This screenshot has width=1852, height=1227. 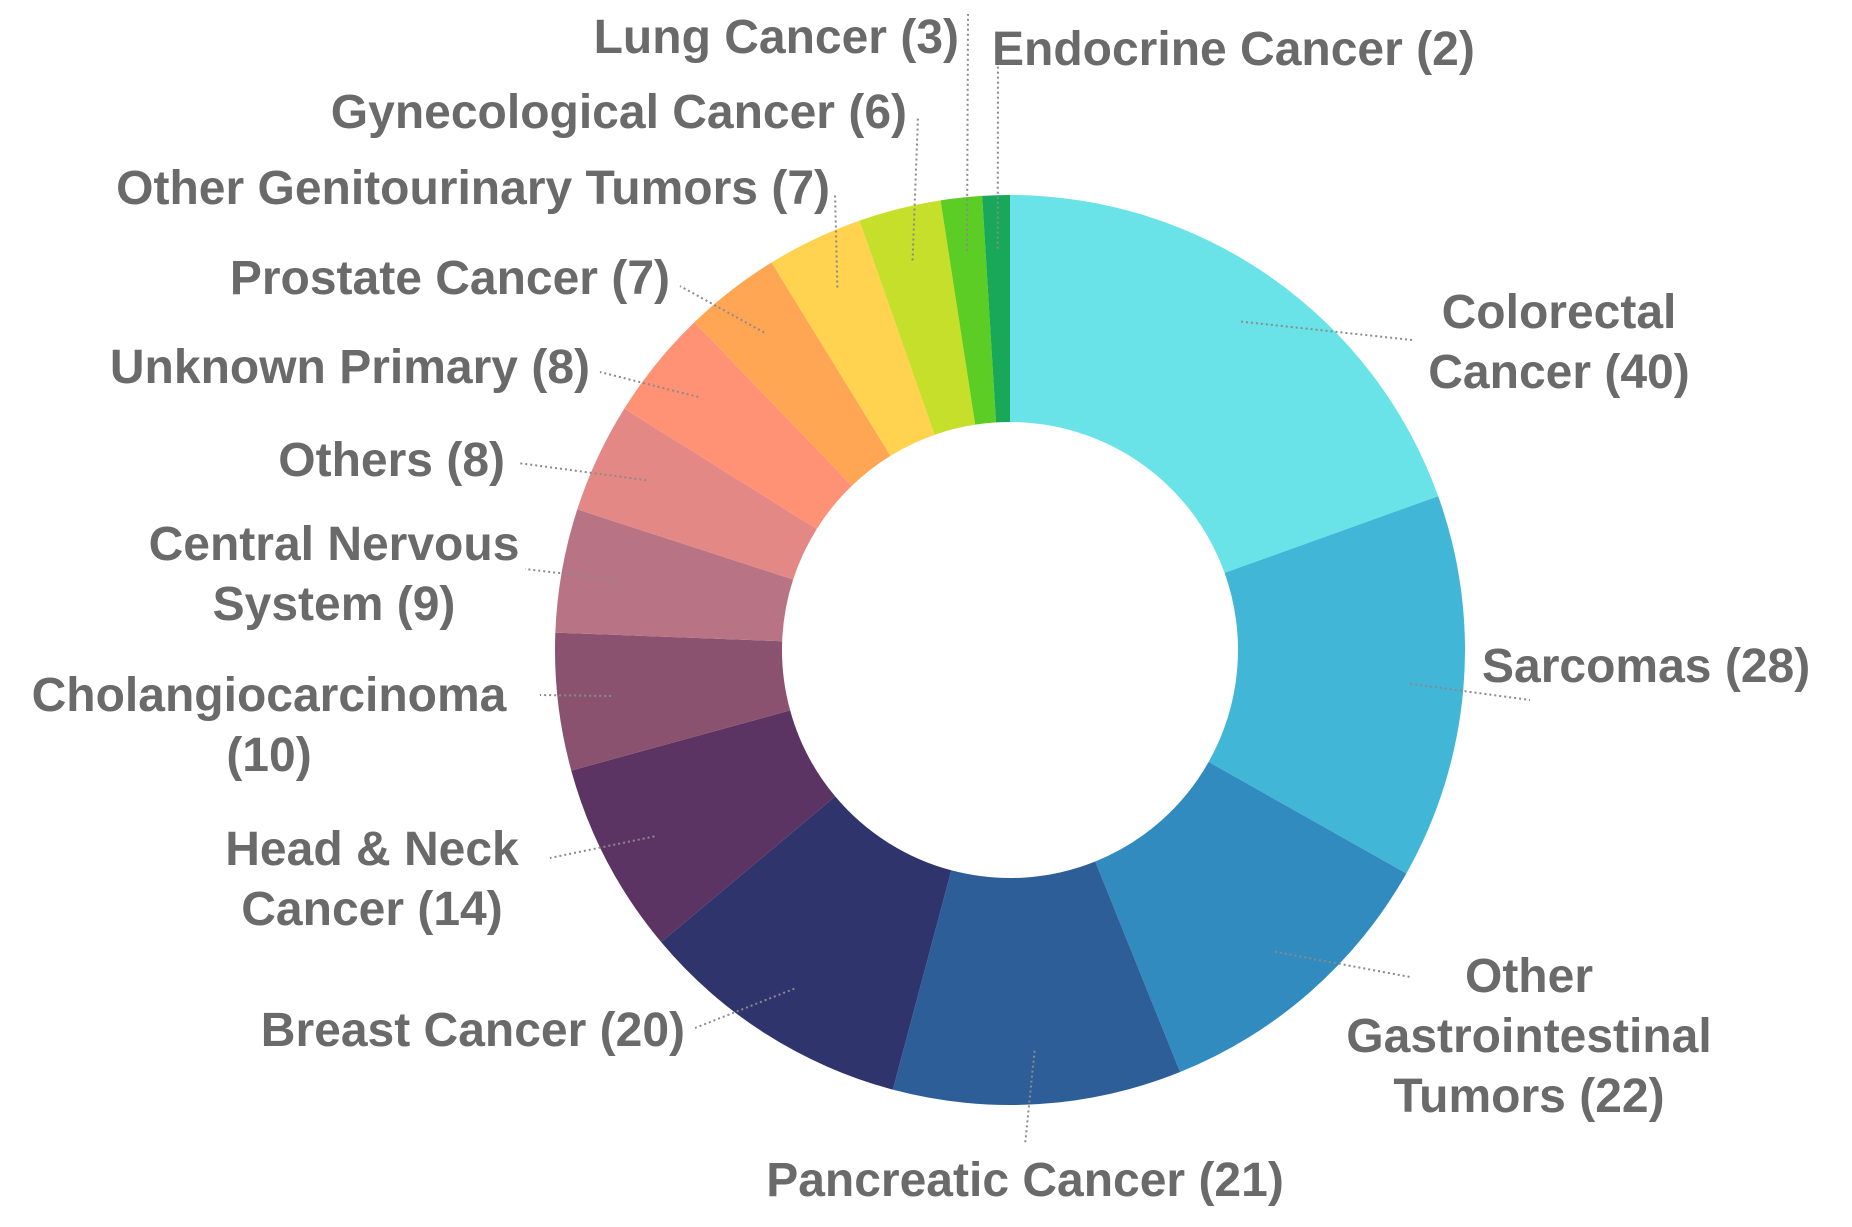 I want to click on slice-label: Endocrine Cancer (2), so click(x=1233, y=50).